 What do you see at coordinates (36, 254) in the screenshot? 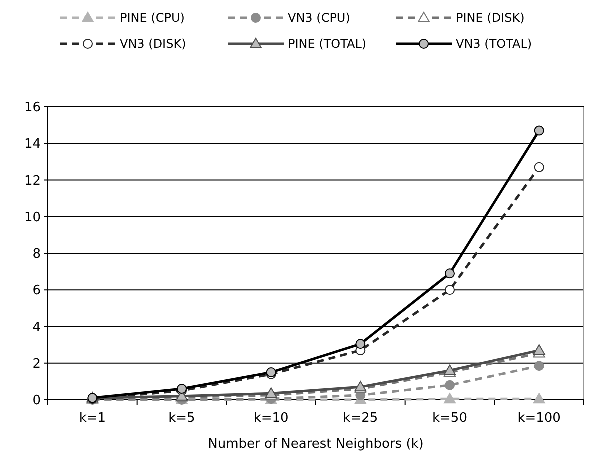
I see `y-tick-label: 8` at bounding box center [36, 254].